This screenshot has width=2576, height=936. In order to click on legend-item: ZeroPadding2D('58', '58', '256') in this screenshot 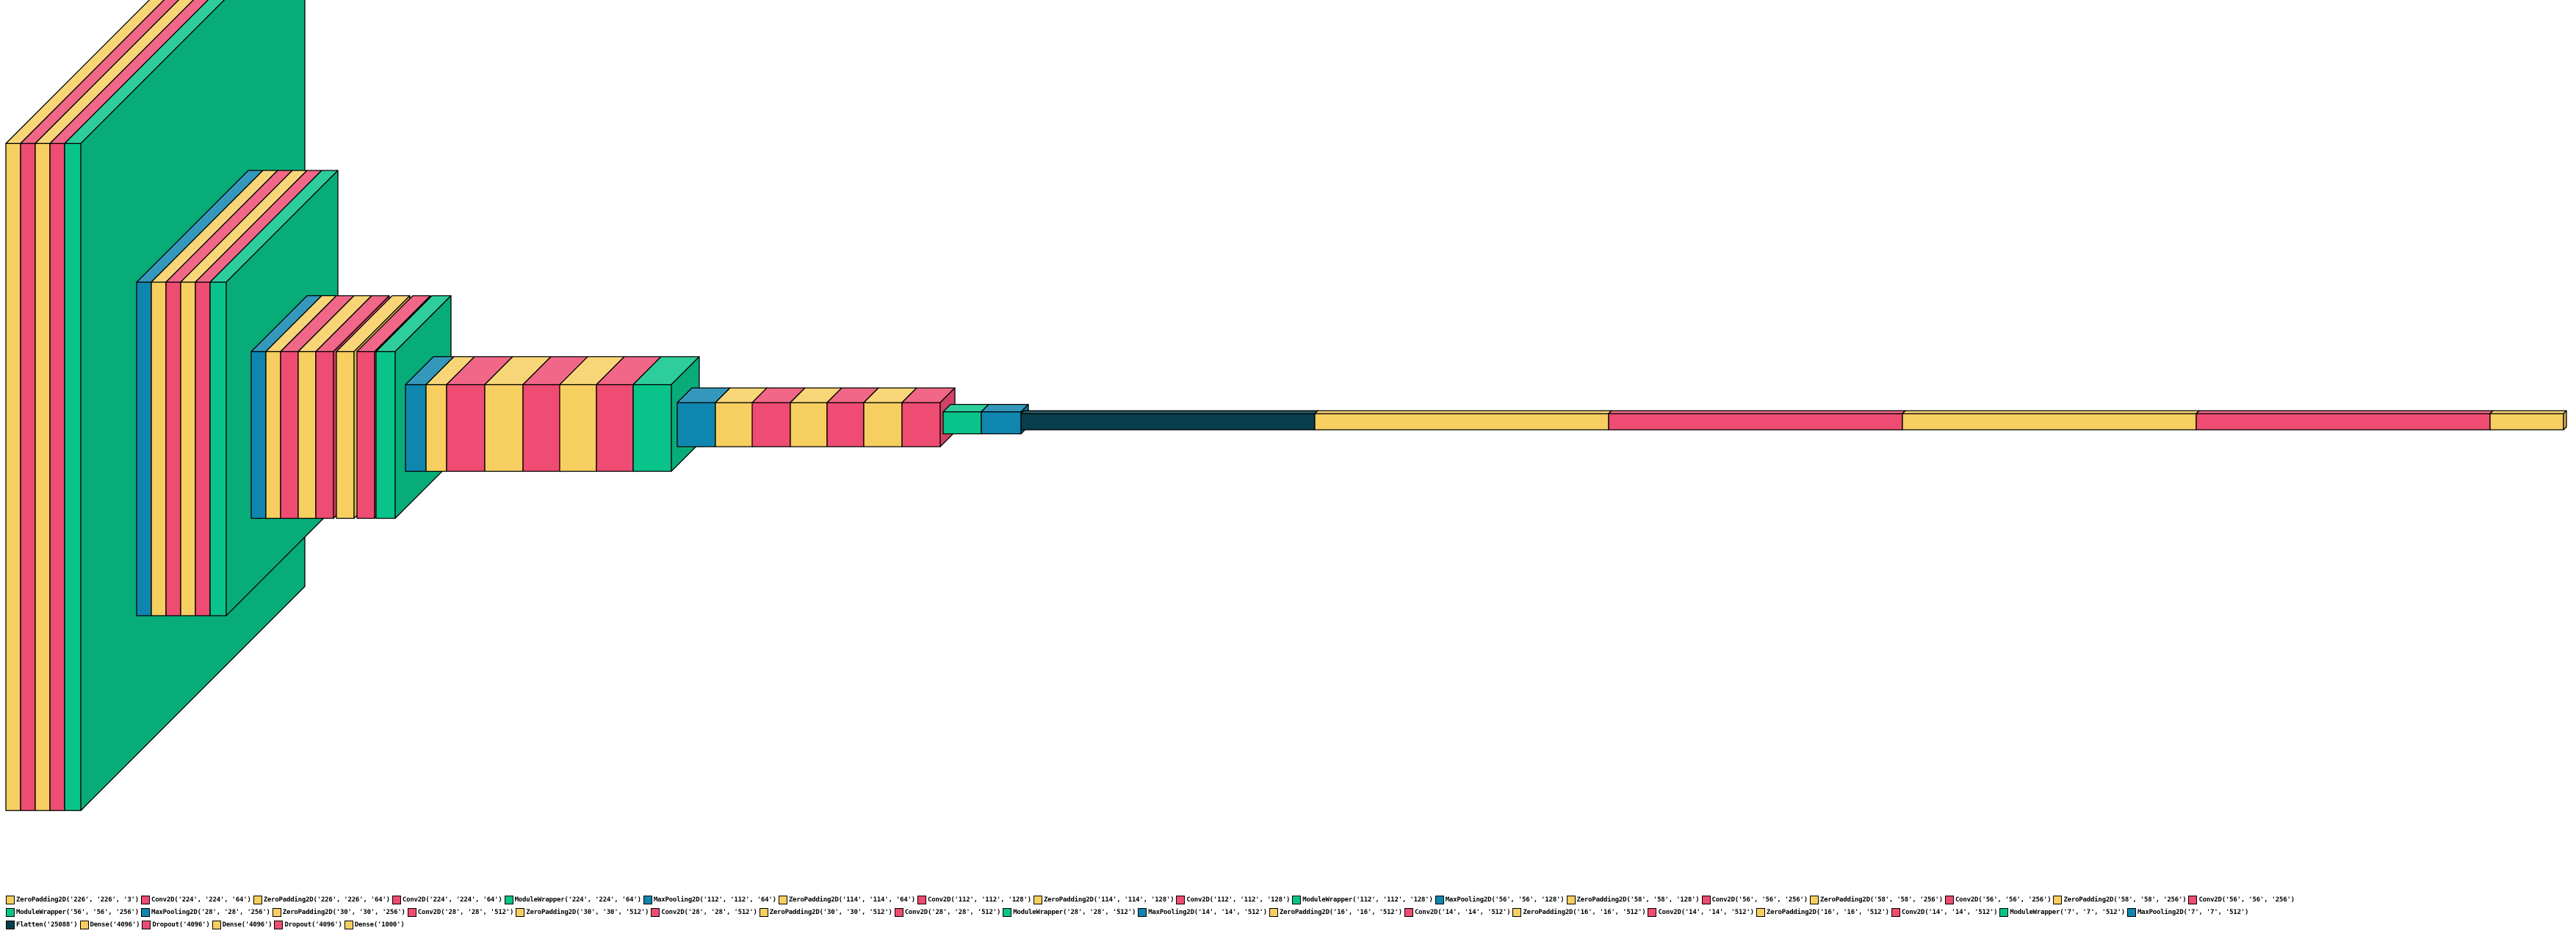, I will do `click(1876, 900)`.